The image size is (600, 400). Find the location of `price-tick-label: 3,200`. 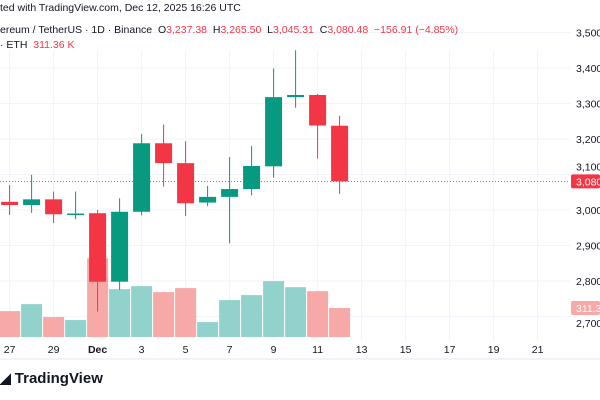

price-tick-label: 3,200 is located at coordinates (588, 140).